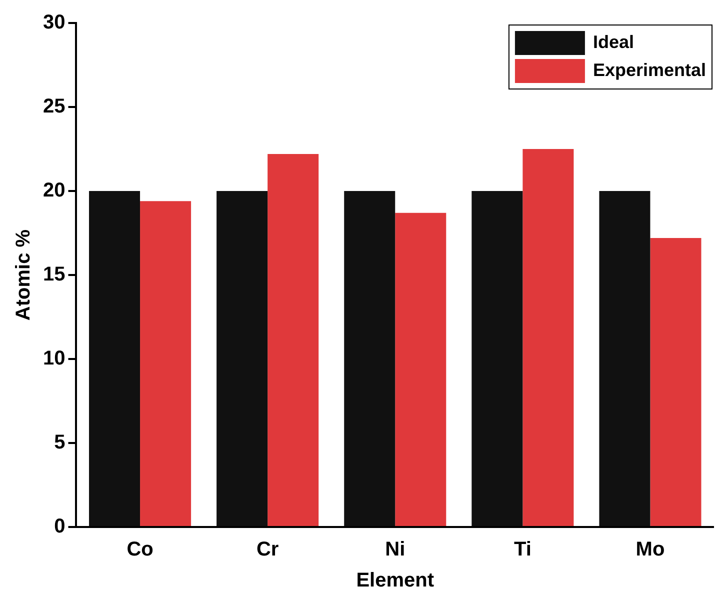  I want to click on x-tick-label: Co, so click(140, 549).